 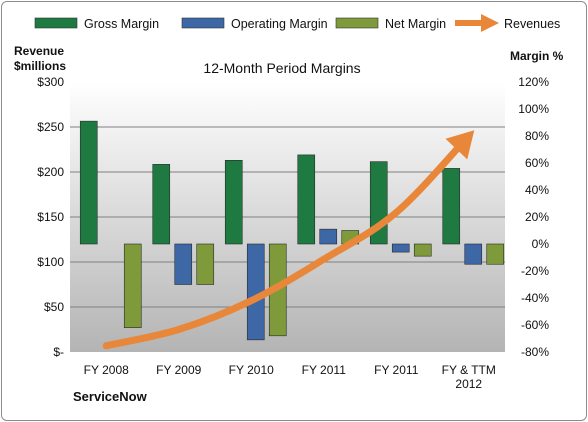 I want to click on legend-item-revenues: Revenues, so click(x=507, y=23).